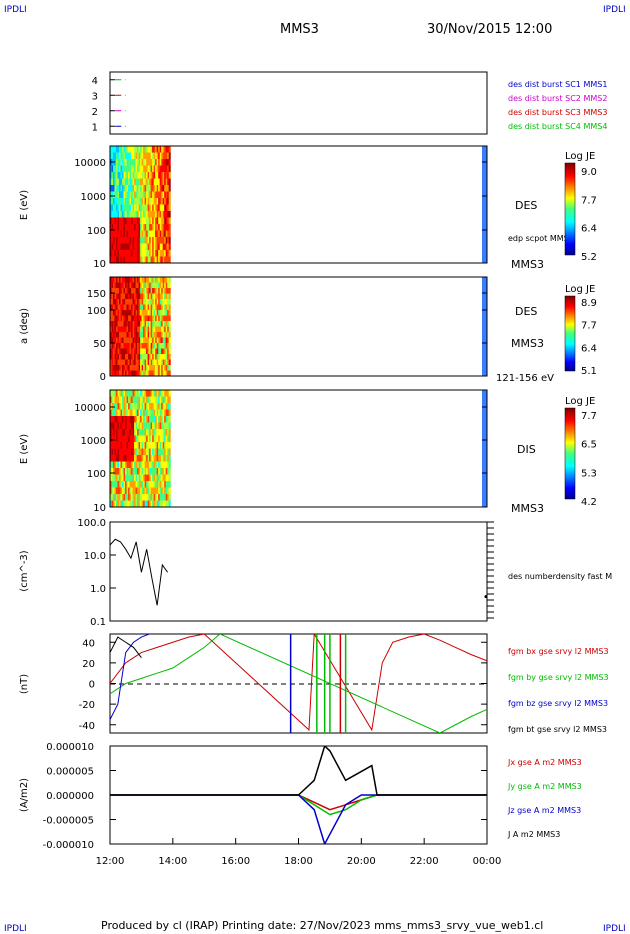 The image size is (630, 934). Describe the element at coordinates (90, 408) in the screenshot. I see `dis_energy-ytick-label: 10000` at that location.